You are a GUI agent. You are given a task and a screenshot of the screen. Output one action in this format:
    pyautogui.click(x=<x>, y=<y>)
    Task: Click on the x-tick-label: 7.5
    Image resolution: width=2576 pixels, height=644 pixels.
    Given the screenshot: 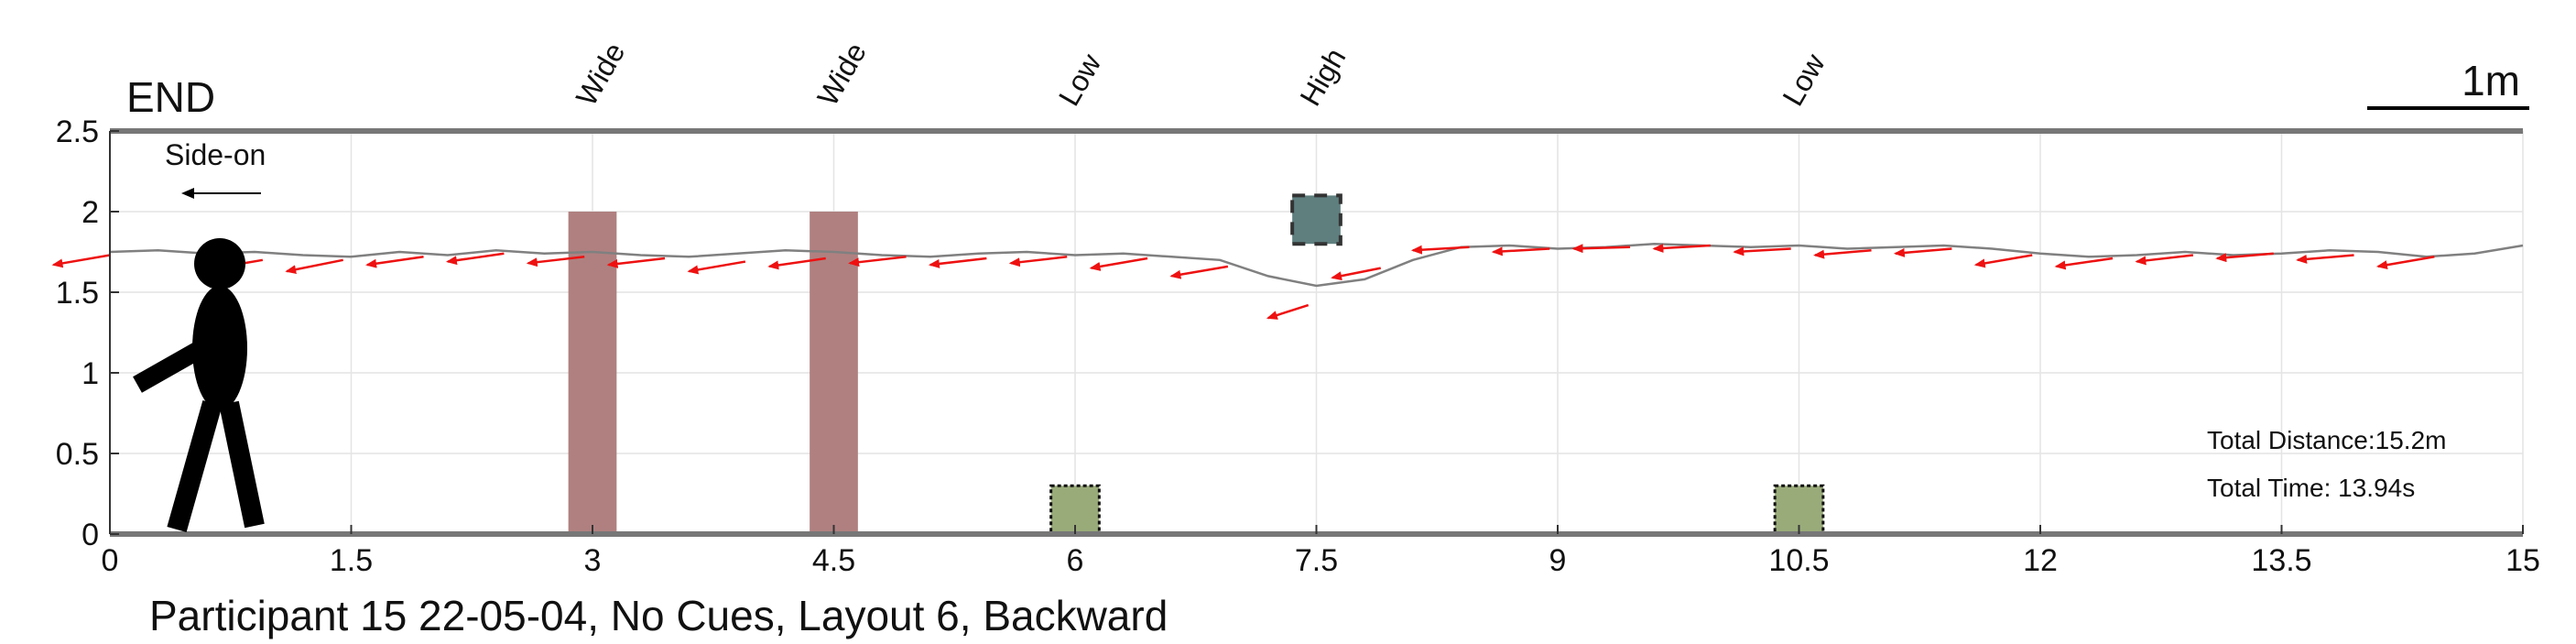 What is the action you would take?
    pyautogui.click(x=1316, y=561)
    